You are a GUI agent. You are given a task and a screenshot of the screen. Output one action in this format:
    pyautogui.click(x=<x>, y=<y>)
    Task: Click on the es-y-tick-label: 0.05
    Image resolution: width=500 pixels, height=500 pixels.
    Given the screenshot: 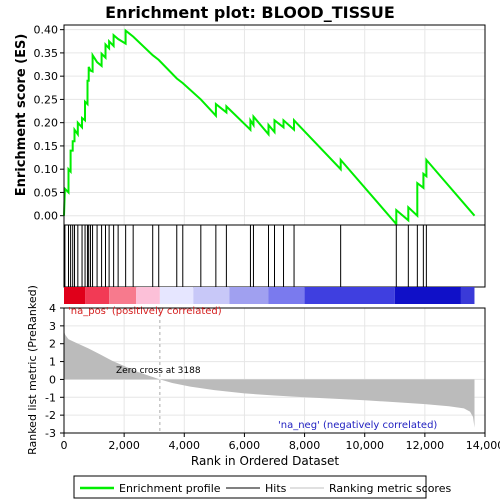 What is the action you would take?
    pyautogui.click(x=46, y=192)
    